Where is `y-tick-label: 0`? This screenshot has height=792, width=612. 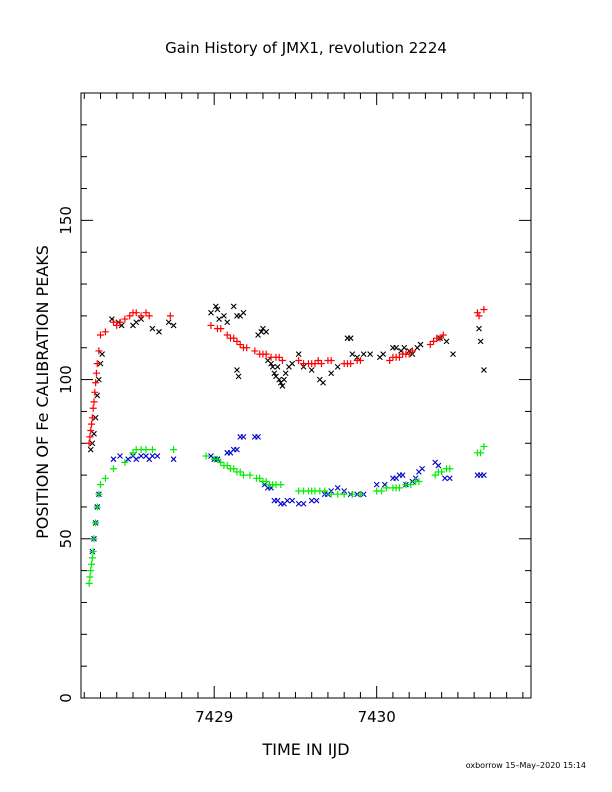 y-tick-label: 0 is located at coordinates (66, 698).